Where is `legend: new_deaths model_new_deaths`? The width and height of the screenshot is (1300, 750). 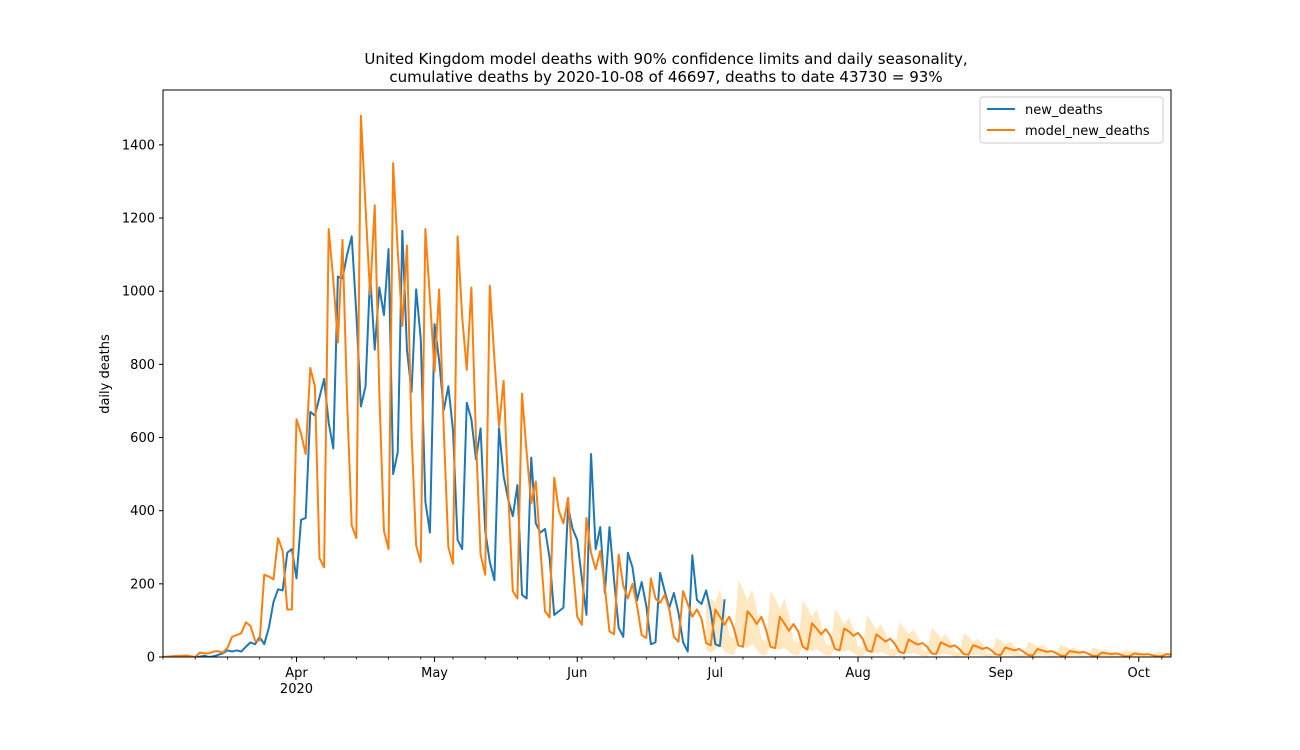 legend: new_deaths model_new_deaths is located at coordinates (1071, 120).